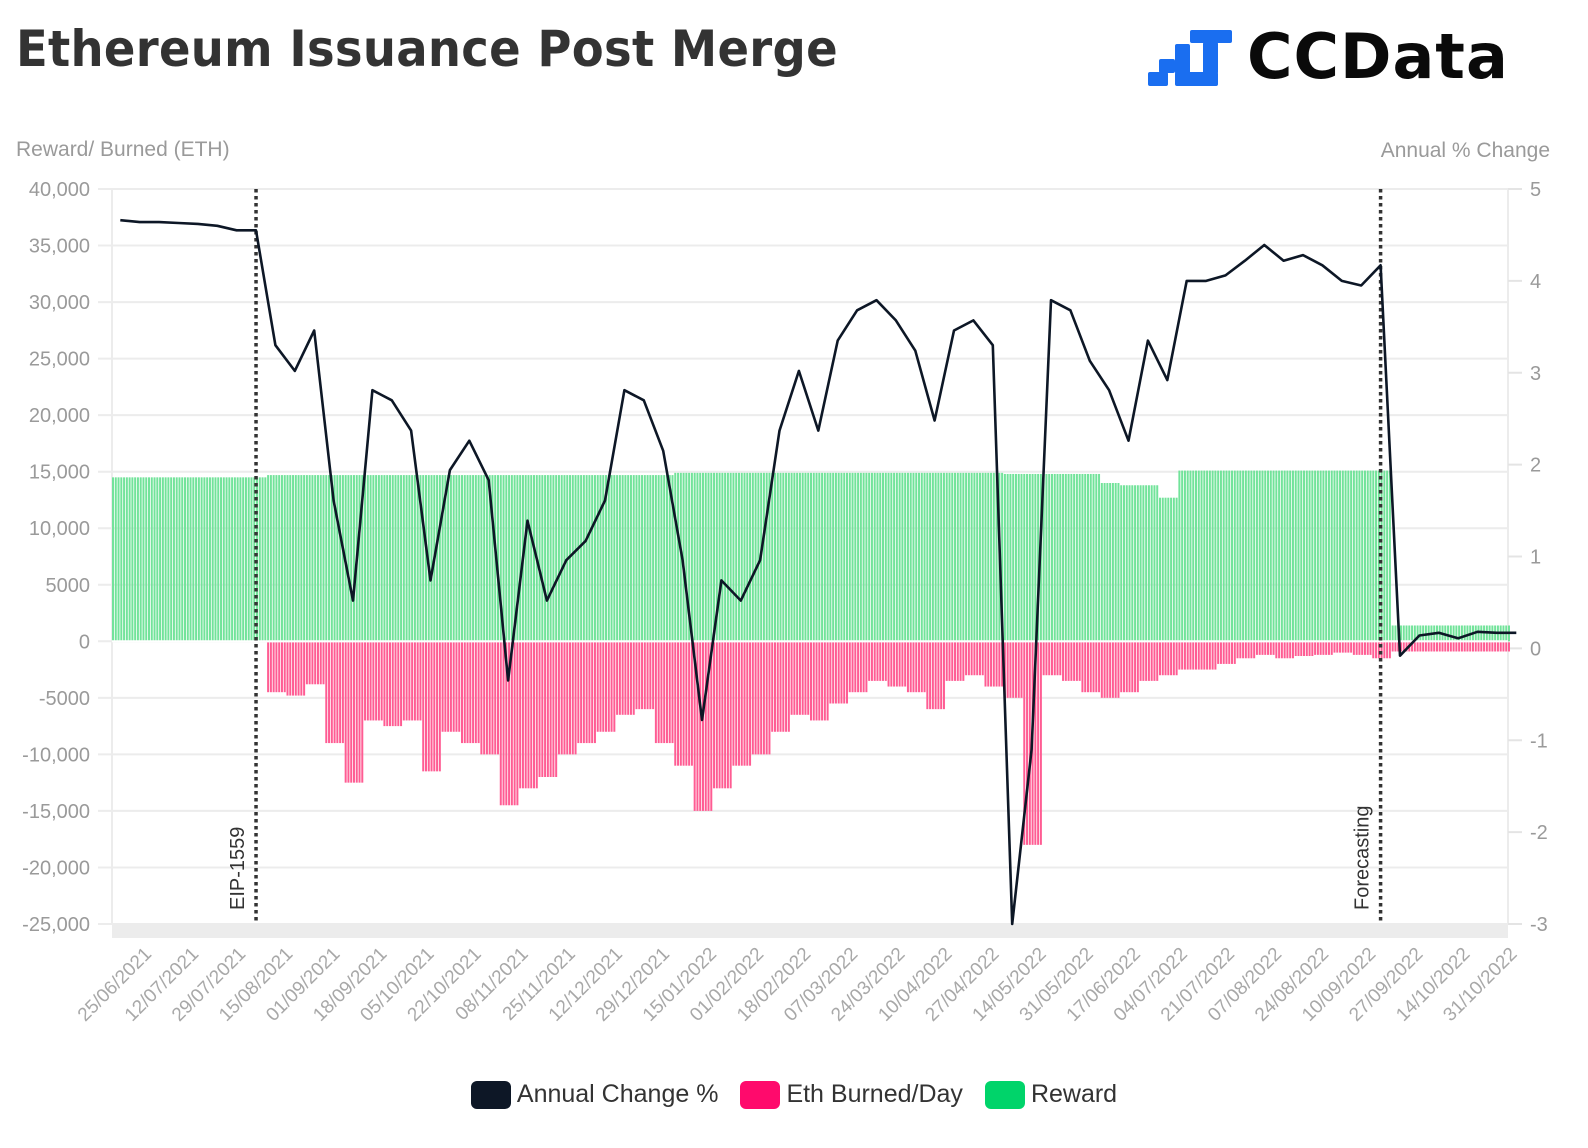 Image resolution: width=1588 pixels, height=1148 pixels. Describe the element at coordinates (1050, 1094) in the screenshot. I see `legend-item-reward: Reward` at that location.